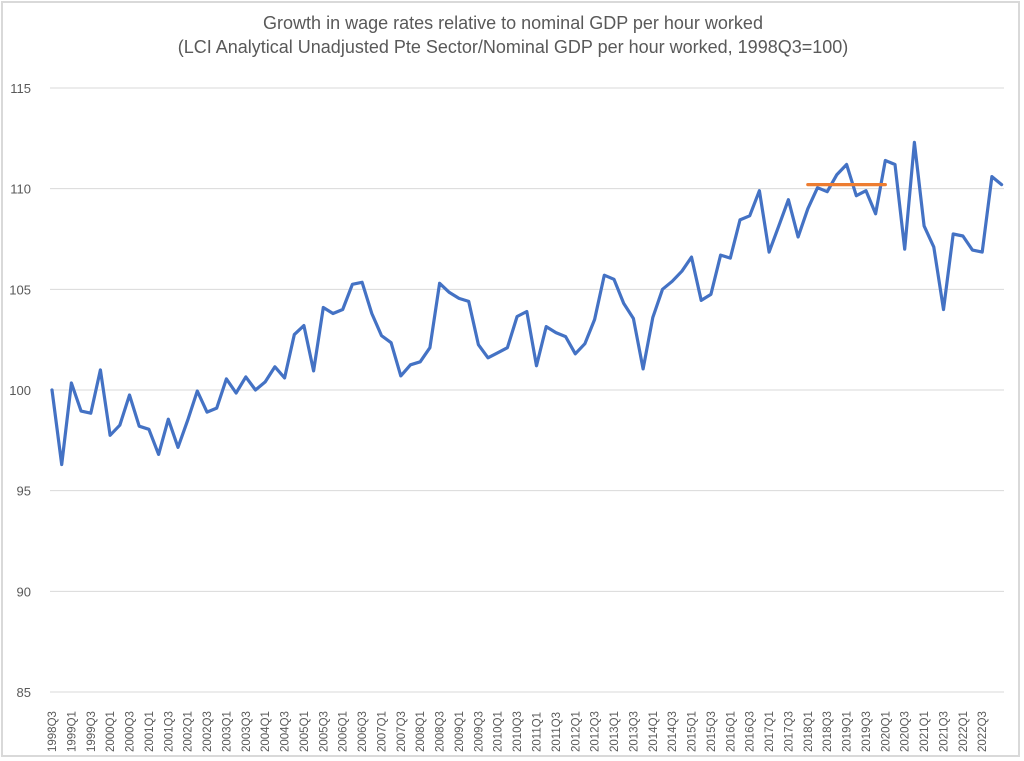 The image size is (1024, 761). I want to click on x-tick-label: 2016Q1, so click(731, 731).